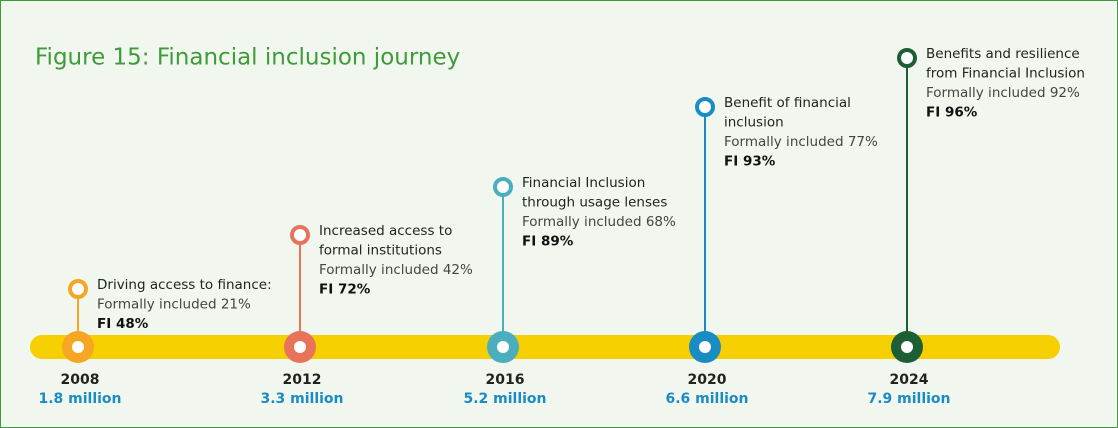 This screenshot has width=1118, height=428. Describe the element at coordinates (952, 113) in the screenshot. I see `fi-value: FI 96%` at that location.